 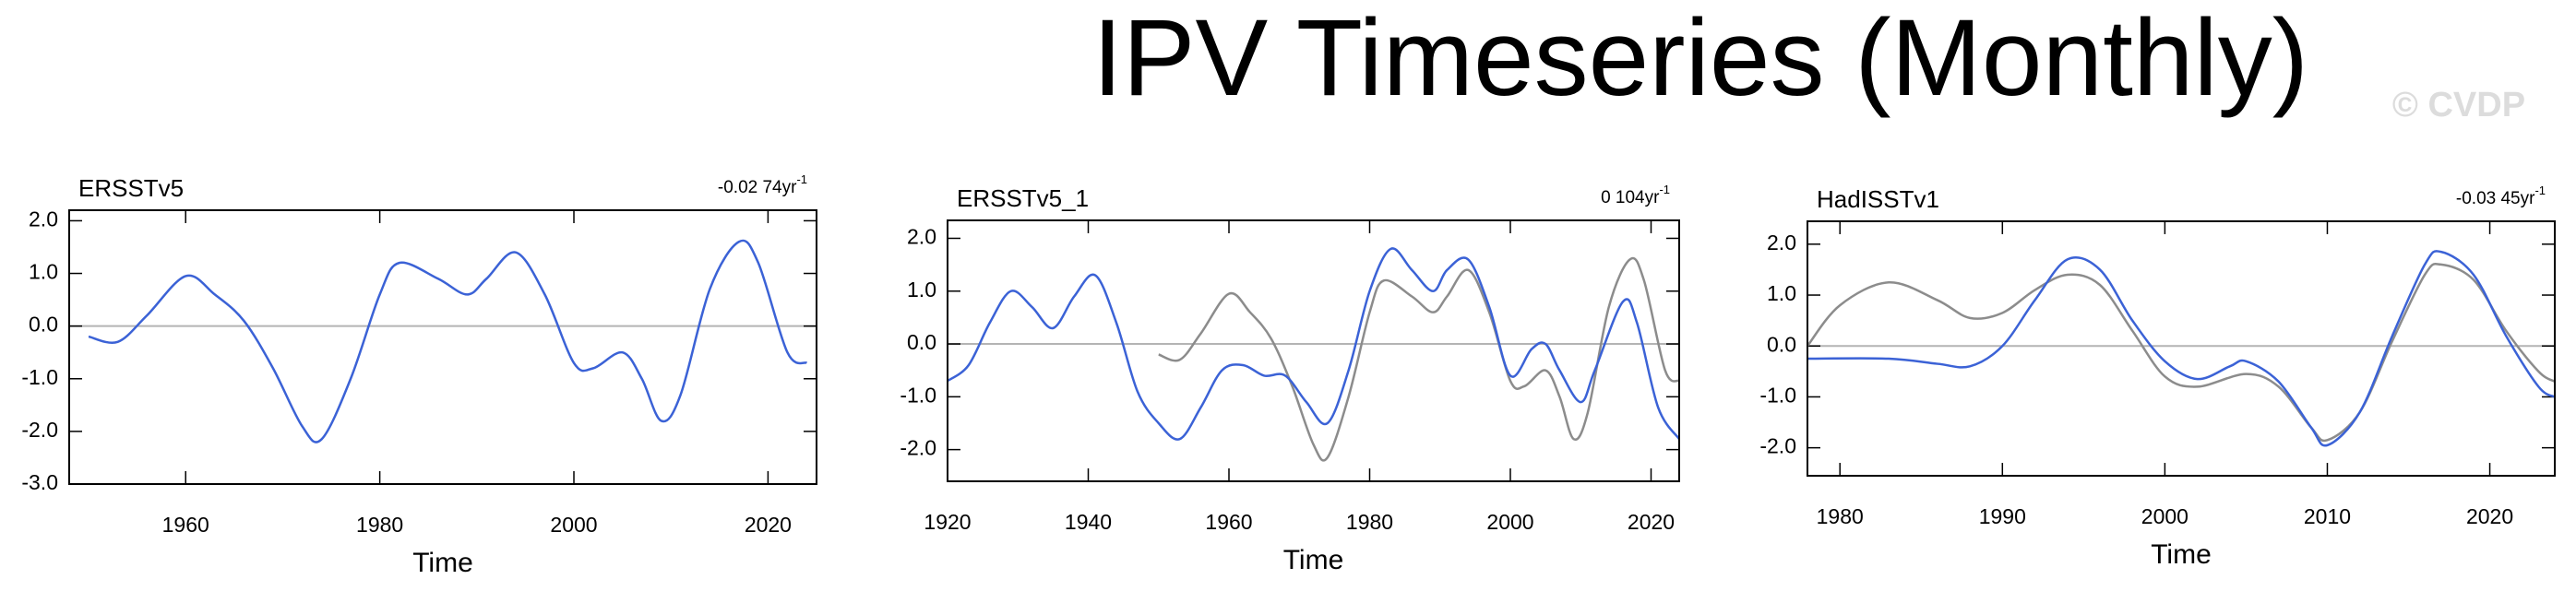 What do you see at coordinates (2327, 516) in the screenshot?
I see `x-tick-label: 2010` at bounding box center [2327, 516].